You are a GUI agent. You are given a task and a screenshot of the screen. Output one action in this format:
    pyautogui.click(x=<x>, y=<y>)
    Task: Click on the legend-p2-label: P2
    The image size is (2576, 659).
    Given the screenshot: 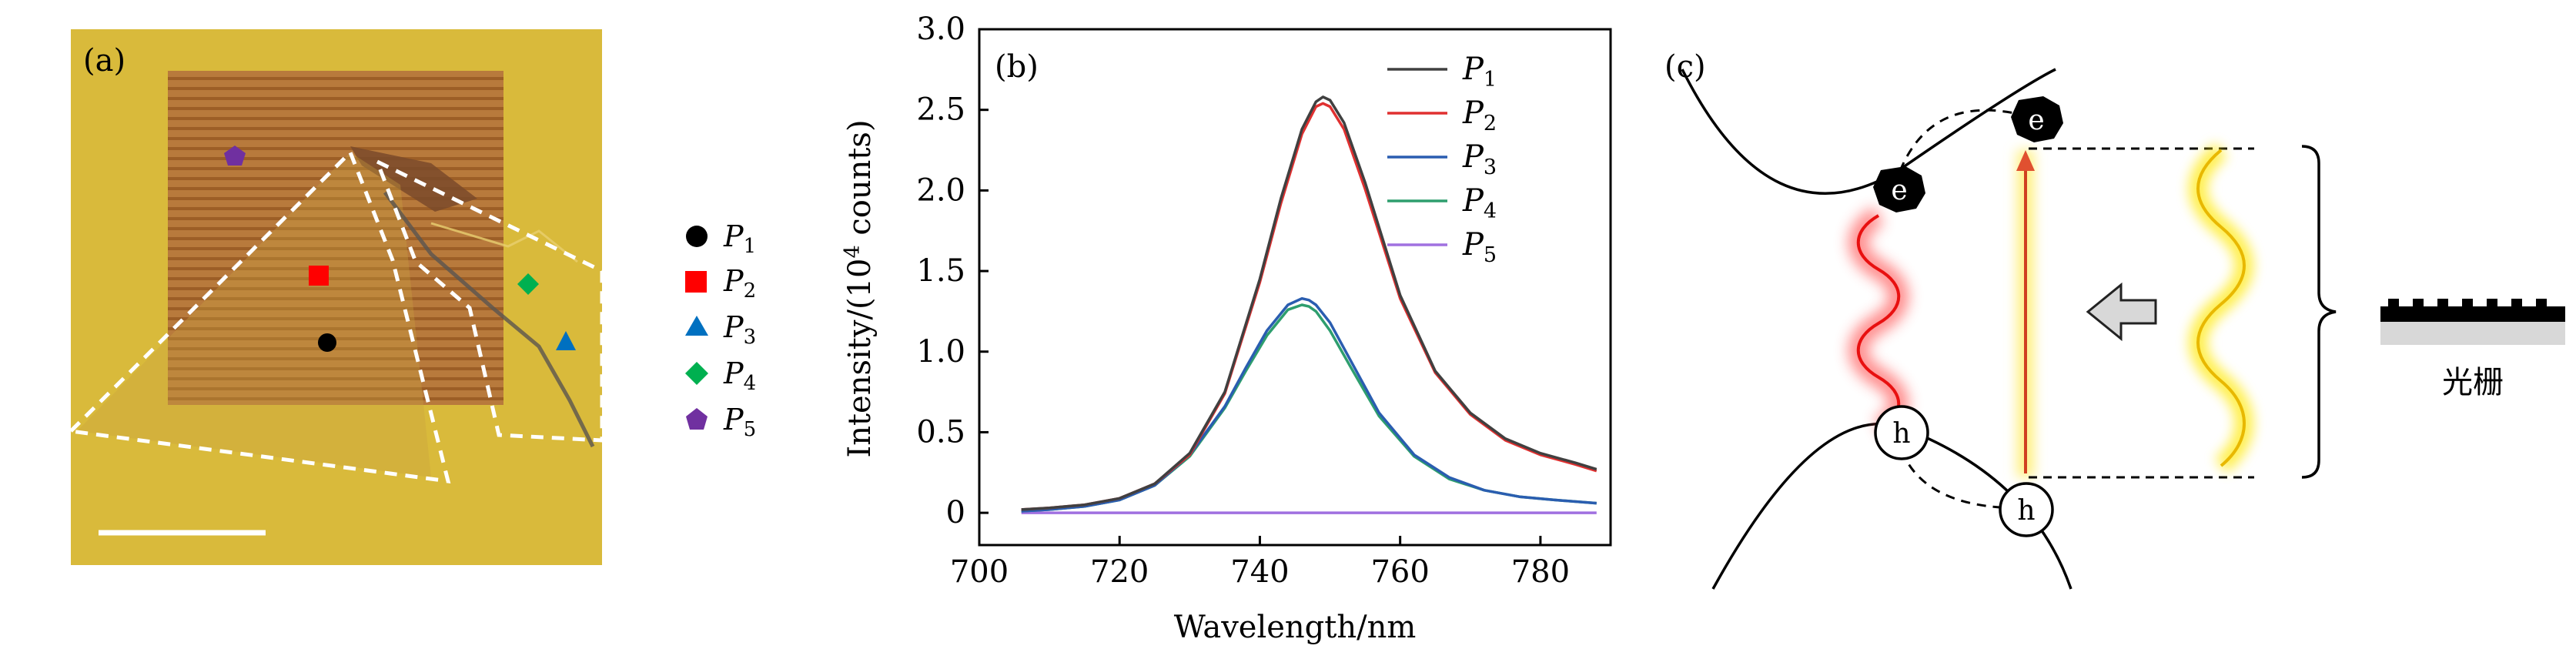 What is the action you would take?
    pyautogui.click(x=740, y=283)
    